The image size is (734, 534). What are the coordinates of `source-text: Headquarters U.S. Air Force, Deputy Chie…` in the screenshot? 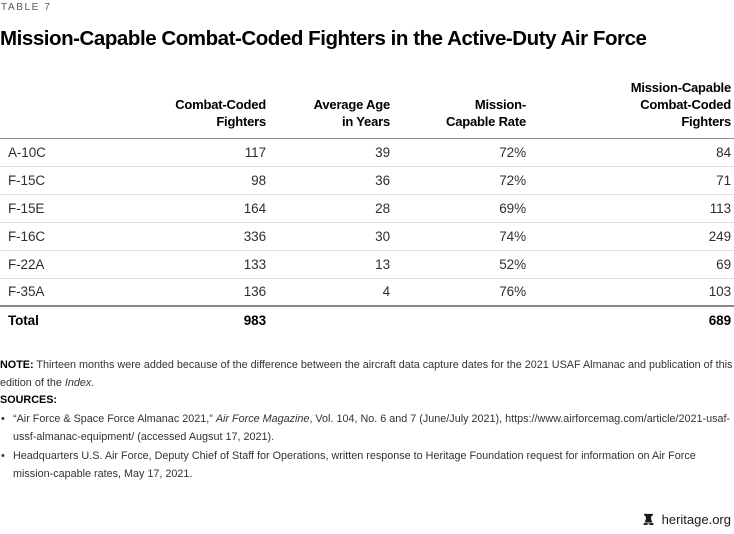 It's located at (354, 465).